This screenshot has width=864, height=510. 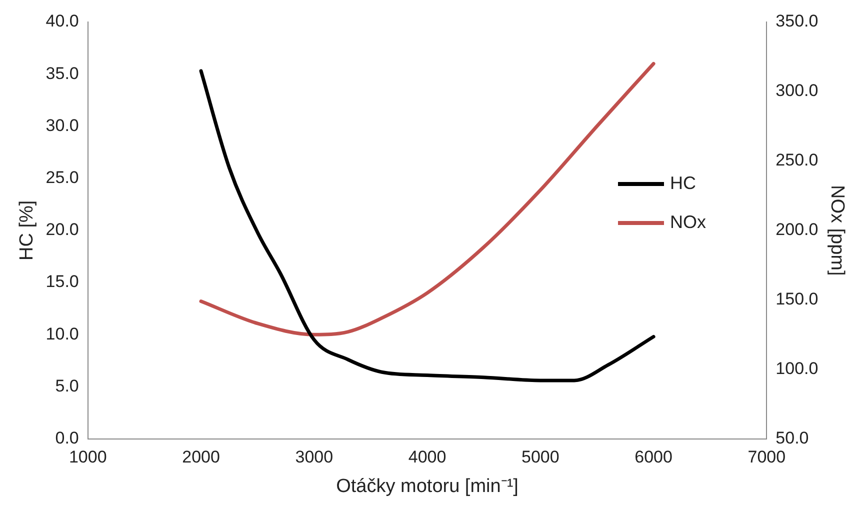 I want to click on x-tick-label: 4000, so click(x=427, y=457).